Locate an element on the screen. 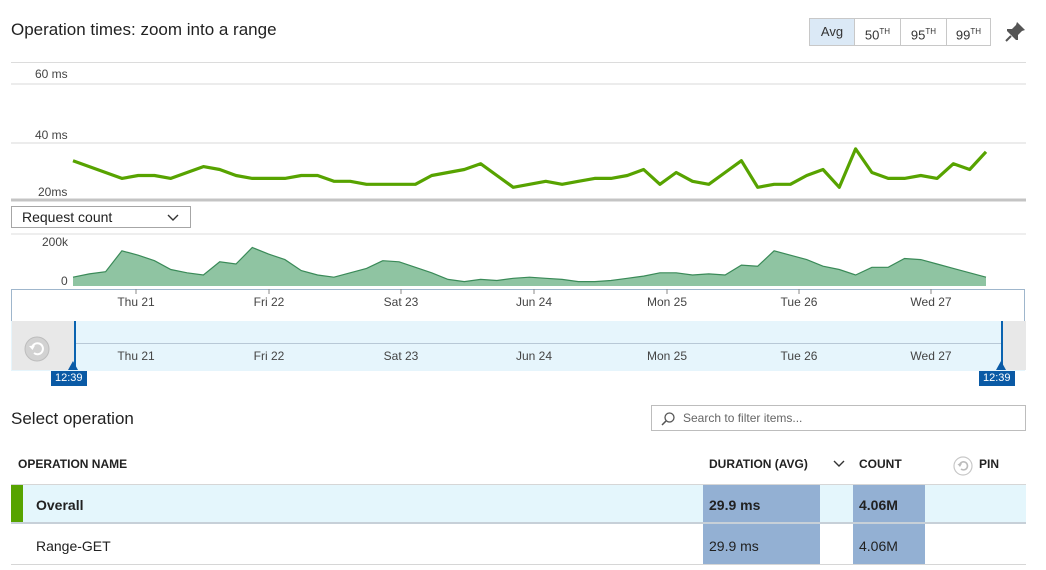  percentile-95-suffix: TH is located at coordinates (931, 31).